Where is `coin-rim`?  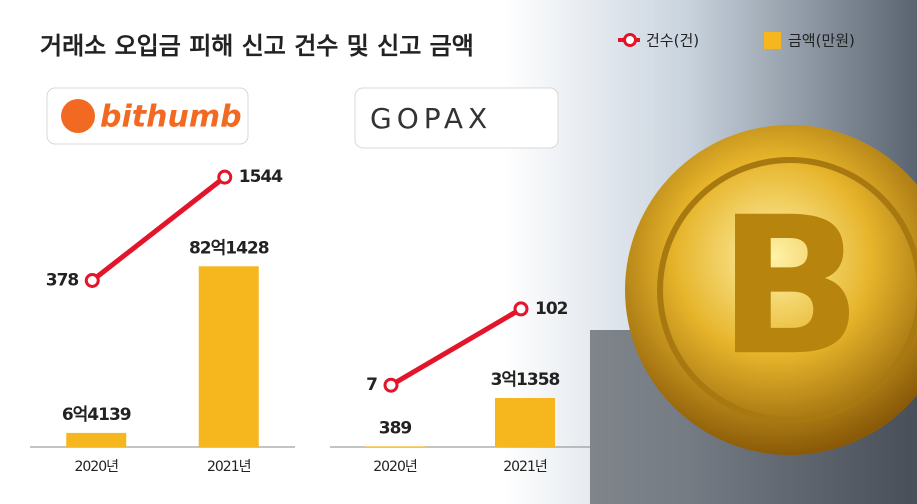
coin-rim is located at coordinates (787, 290).